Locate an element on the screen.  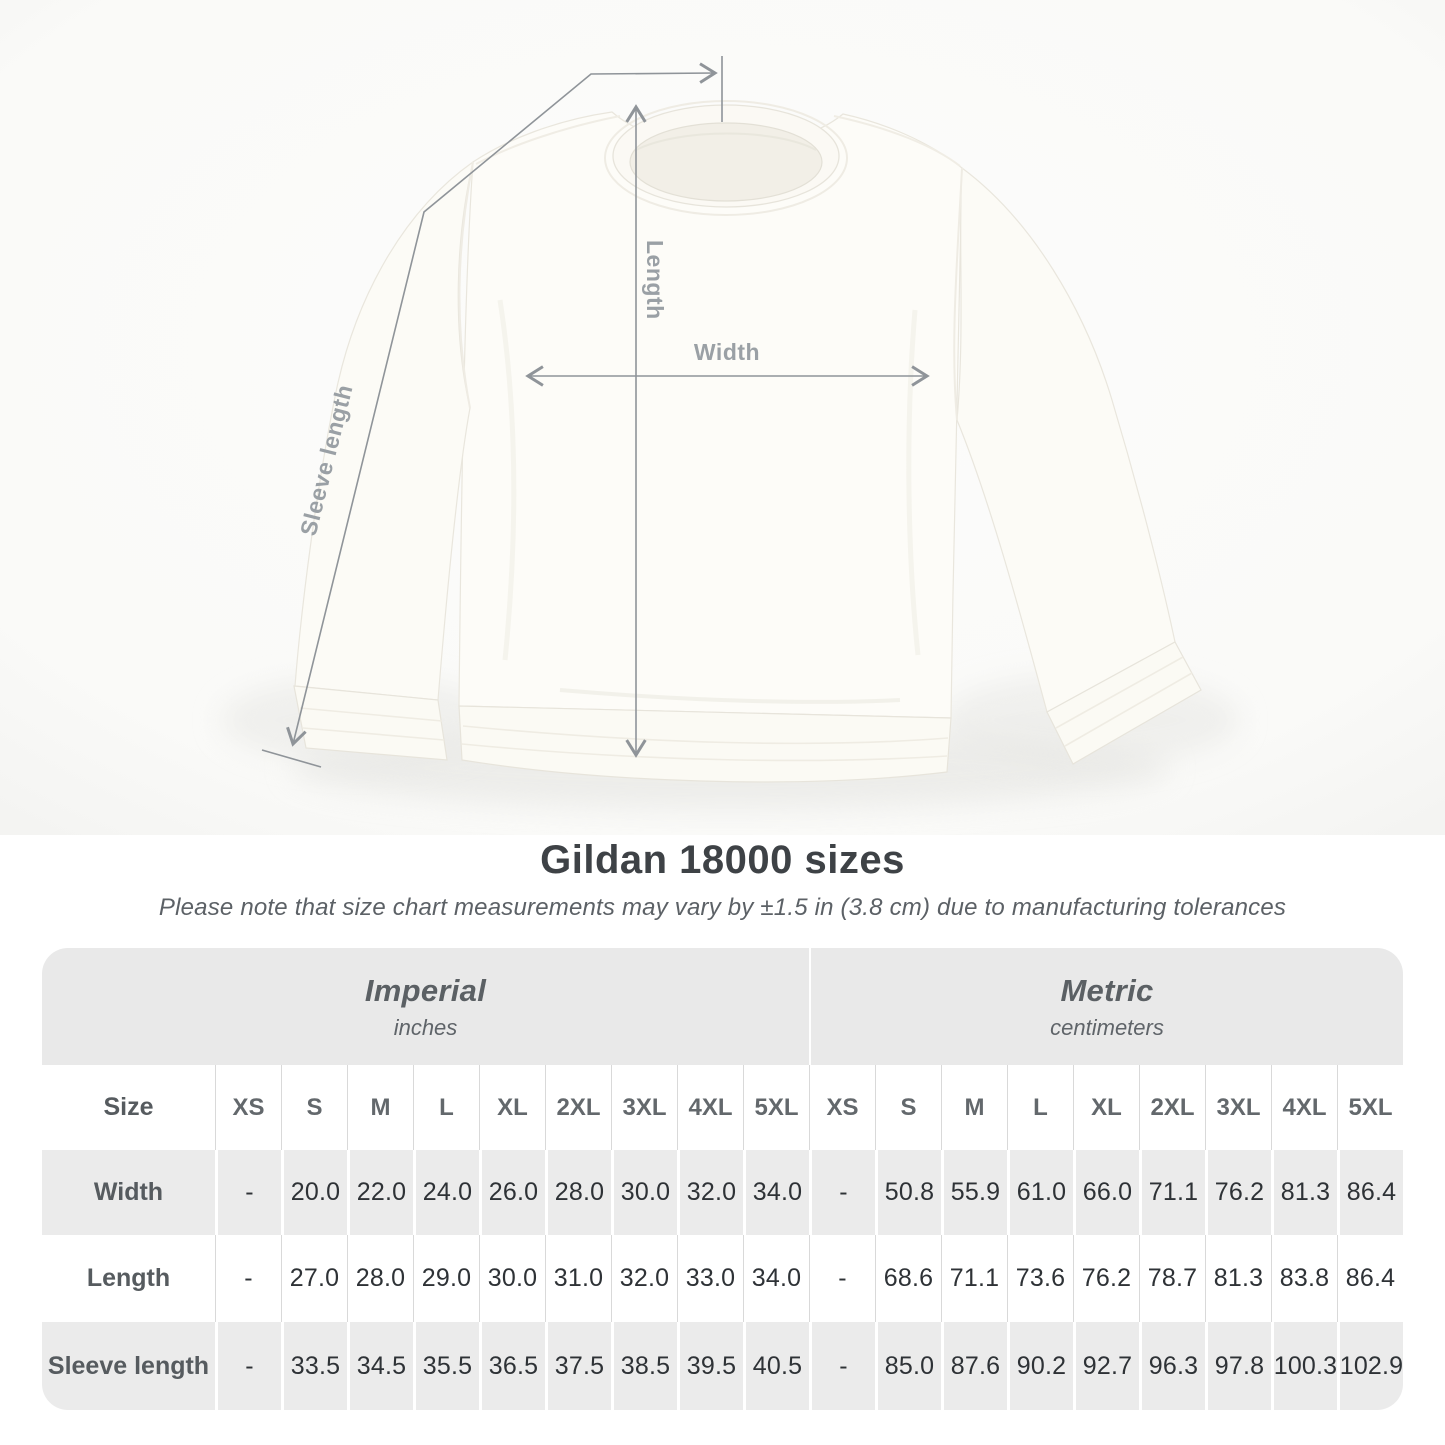
value-cell-imperial: 34.5 is located at coordinates (380, 1366).